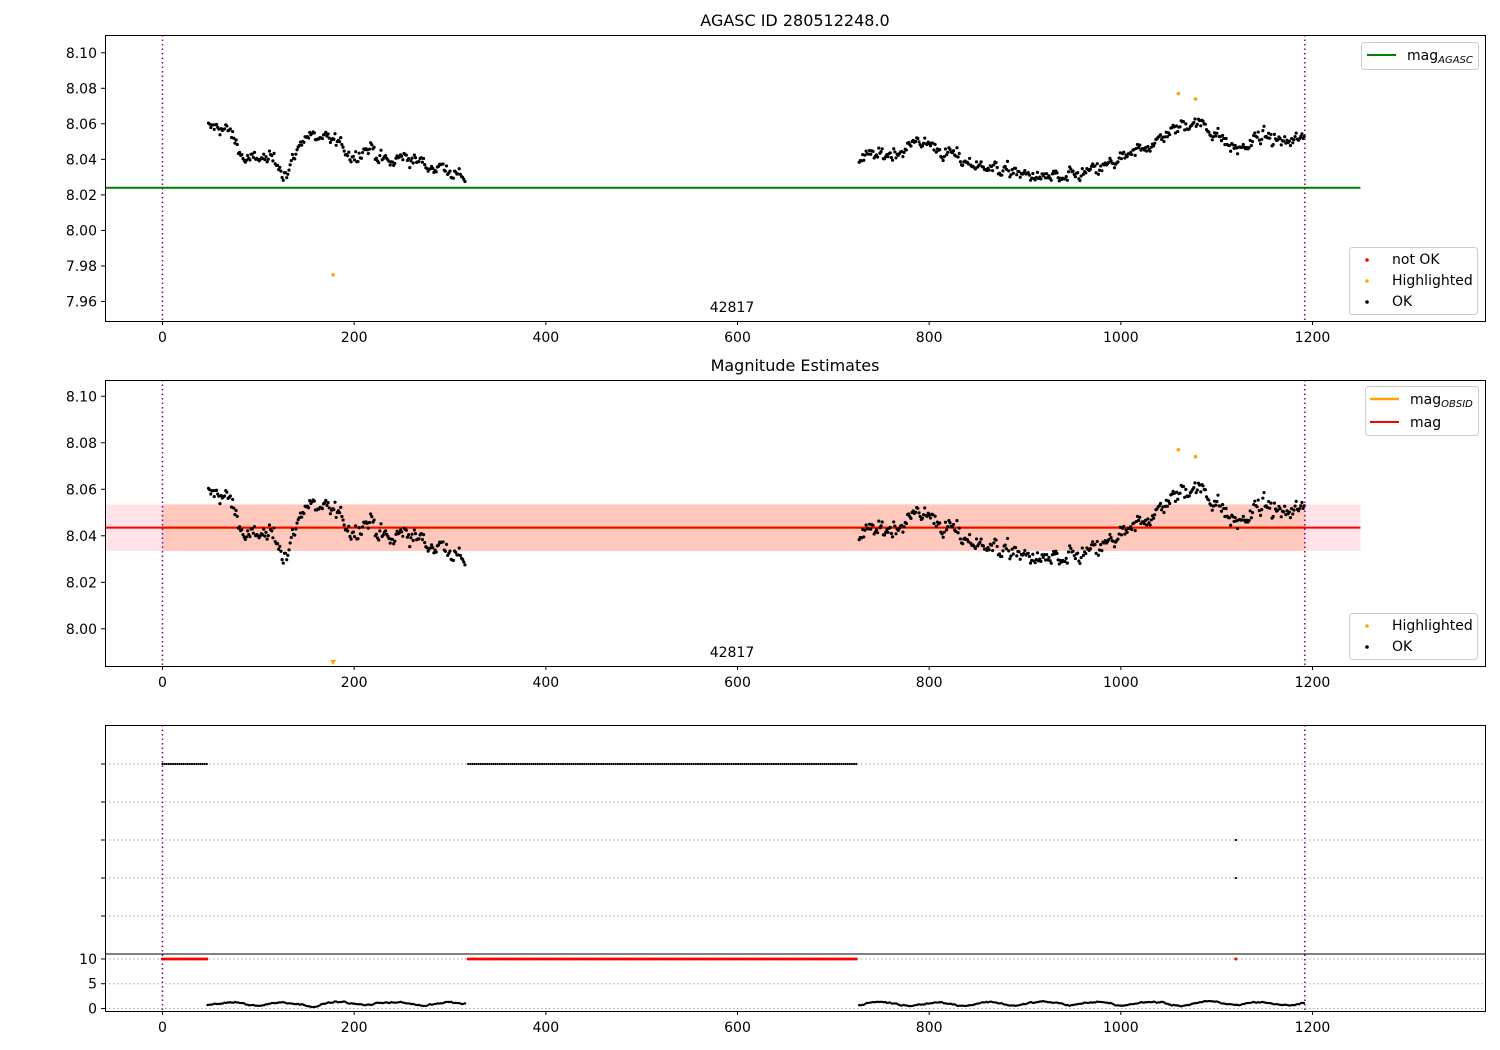 This screenshot has width=1500, height=1050. I want to click on p2-ytick-label-4: 8.08, so click(81, 444).